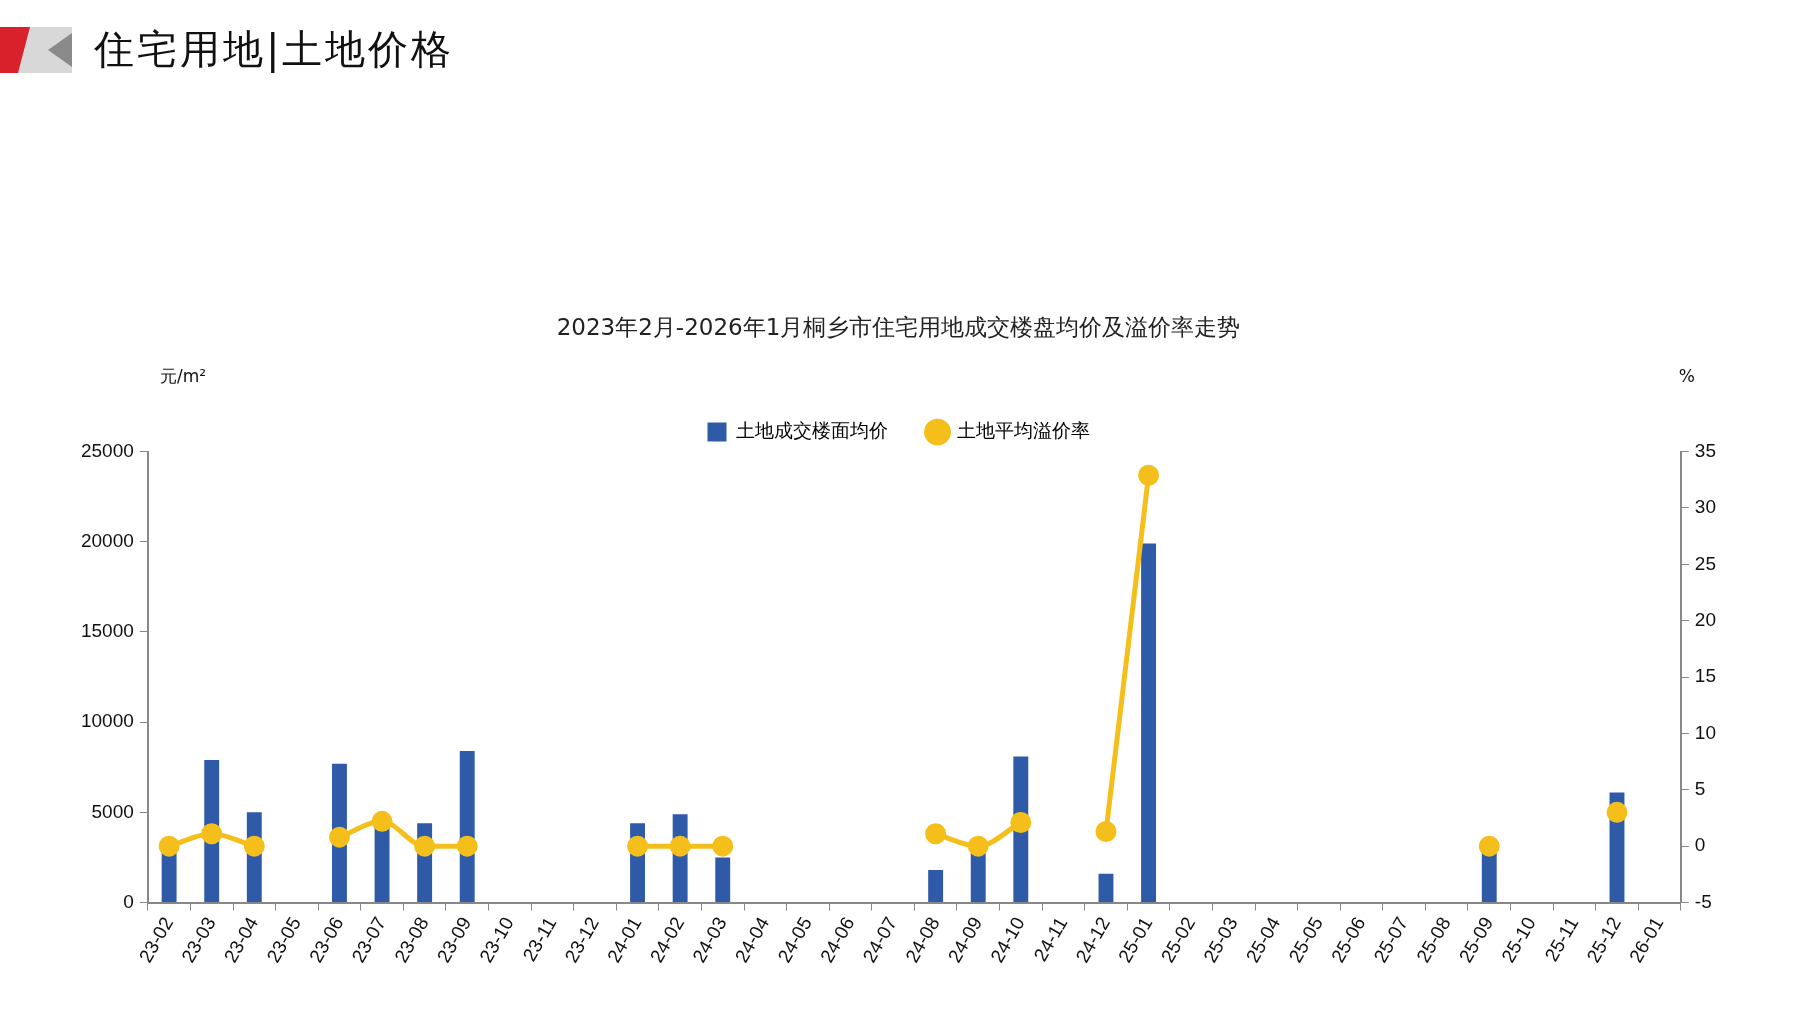 The width and height of the screenshot is (1797, 1010). What do you see at coordinates (1023, 430) in the screenshot?
I see `legend-label: 土地平均溢价率` at bounding box center [1023, 430].